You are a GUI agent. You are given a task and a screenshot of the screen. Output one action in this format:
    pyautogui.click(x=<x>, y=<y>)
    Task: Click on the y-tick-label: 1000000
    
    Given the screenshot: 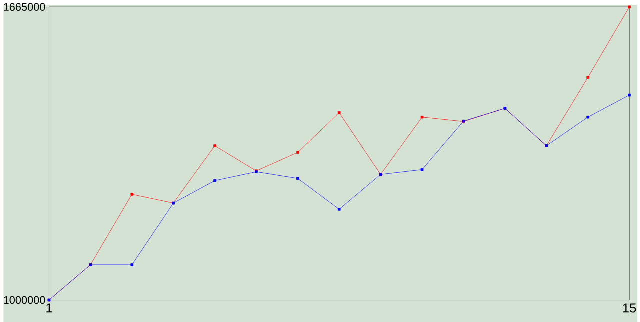 What is the action you would take?
    pyautogui.click(x=25, y=300)
    